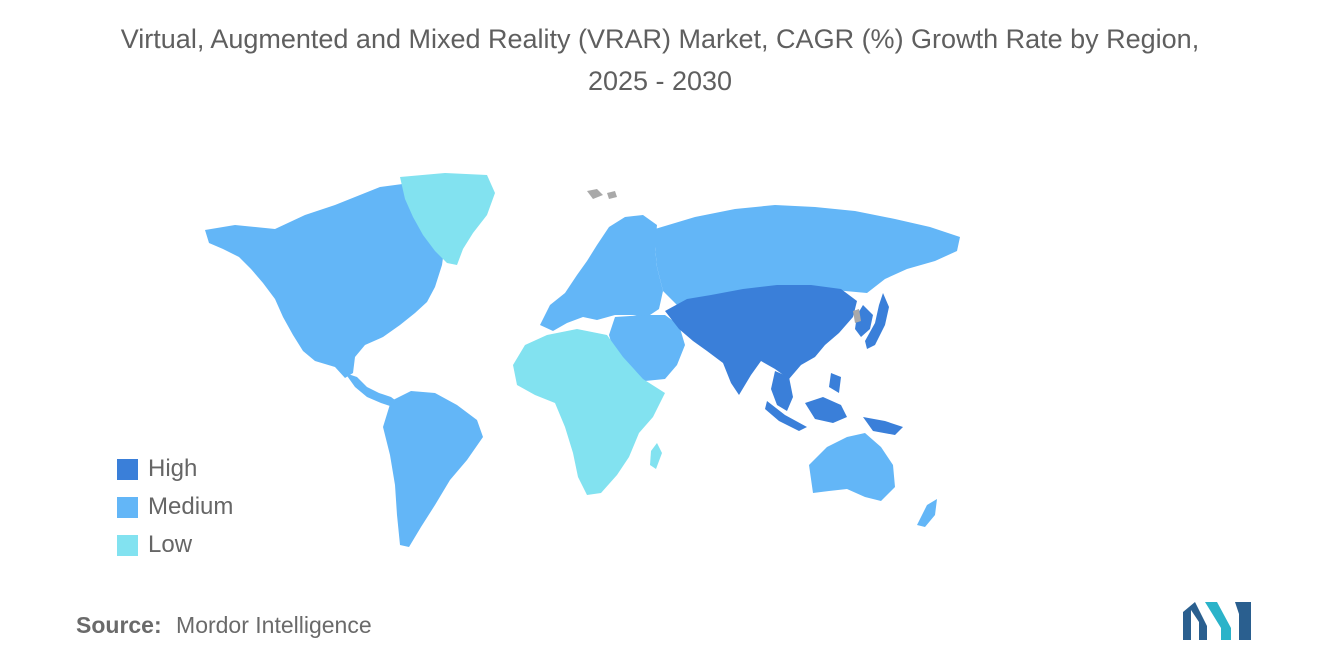 The width and height of the screenshot is (1320, 665). Describe the element at coordinates (656, 456) in the screenshot. I see `region-madagascar` at that location.